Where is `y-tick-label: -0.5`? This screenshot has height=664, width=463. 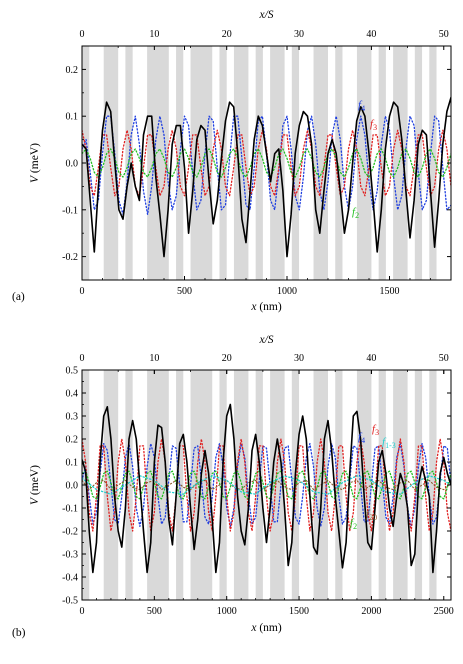
y-tick-label: -0.5 is located at coordinates (70, 601).